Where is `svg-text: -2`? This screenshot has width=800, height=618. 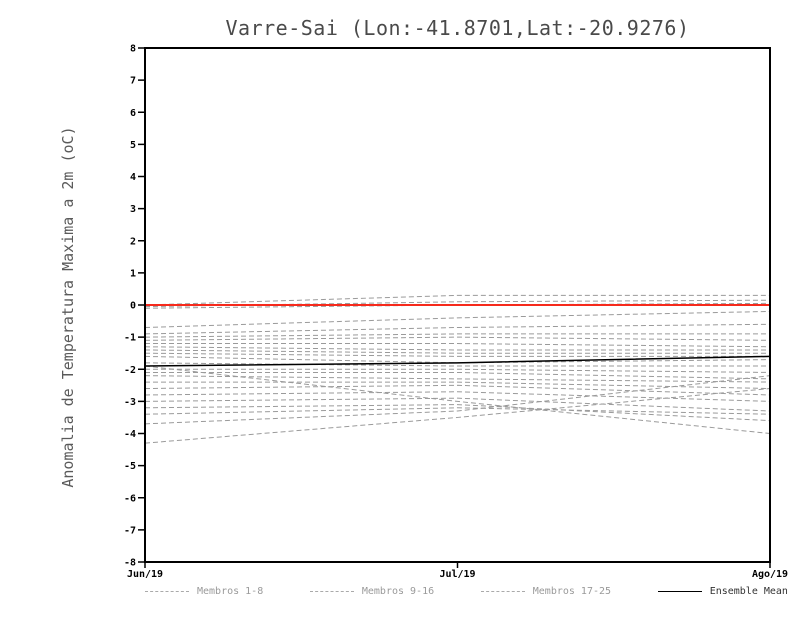
svg-text: -2 is located at coordinates (130, 370).